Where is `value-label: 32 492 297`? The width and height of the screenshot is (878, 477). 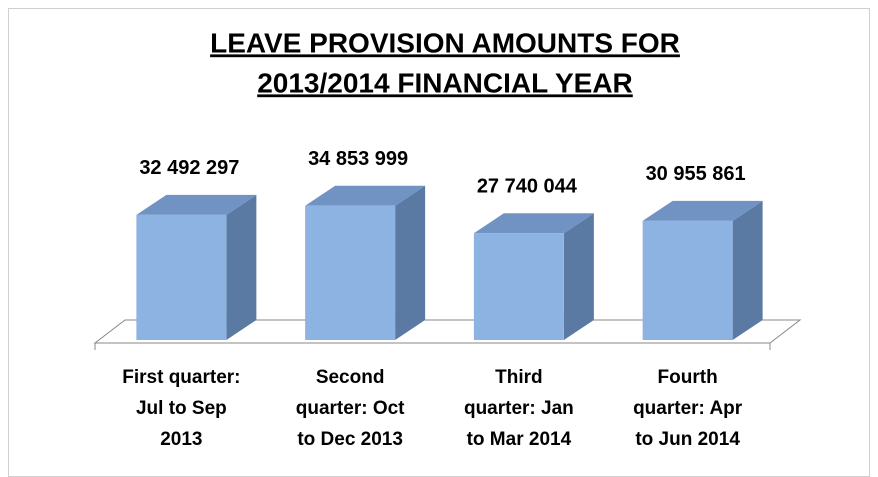 value-label: 32 492 297 is located at coordinates (189, 168).